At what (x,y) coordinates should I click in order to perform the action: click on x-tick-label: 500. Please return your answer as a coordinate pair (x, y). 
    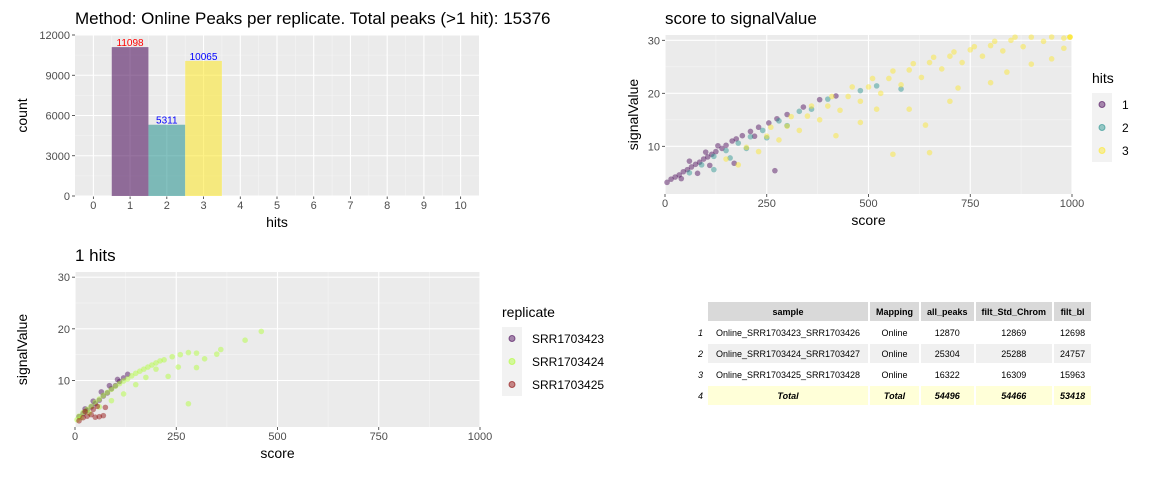
    Looking at the image, I should click on (277, 437).